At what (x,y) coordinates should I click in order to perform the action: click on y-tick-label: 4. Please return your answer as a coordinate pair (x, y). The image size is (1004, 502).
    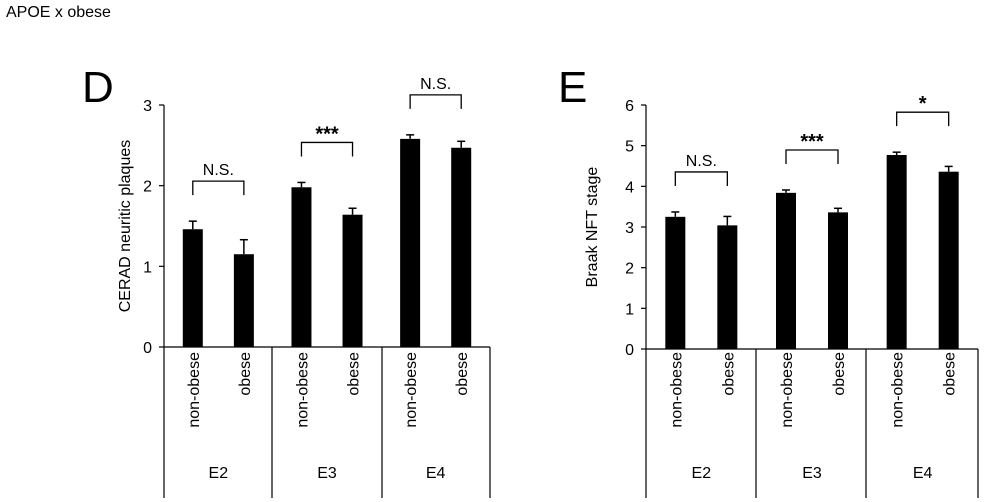
    Looking at the image, I should click on (629, 187).